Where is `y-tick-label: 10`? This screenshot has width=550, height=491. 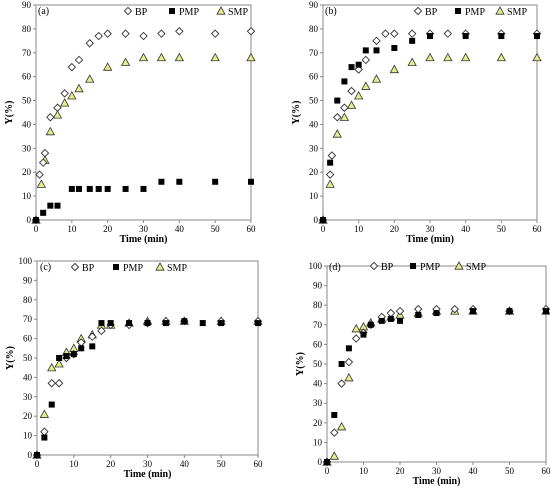 y-tick-label: 10 is located at coordinates (28, 436).